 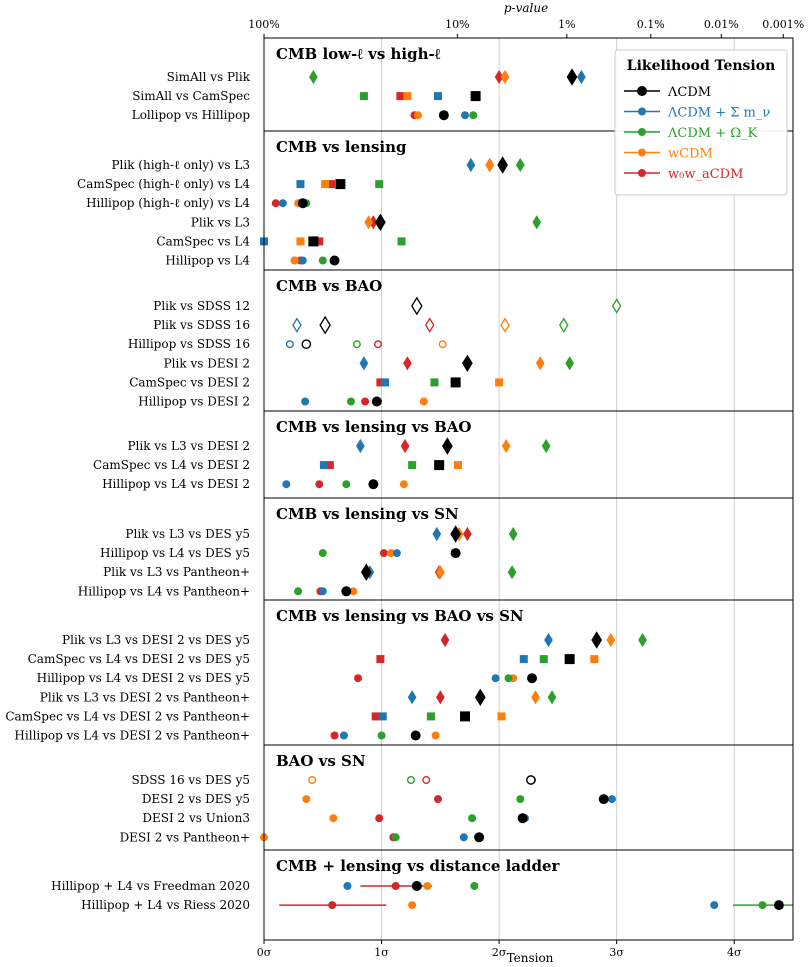 I want to click on x-tick-label: 1σ, so click(x=381, y=952).